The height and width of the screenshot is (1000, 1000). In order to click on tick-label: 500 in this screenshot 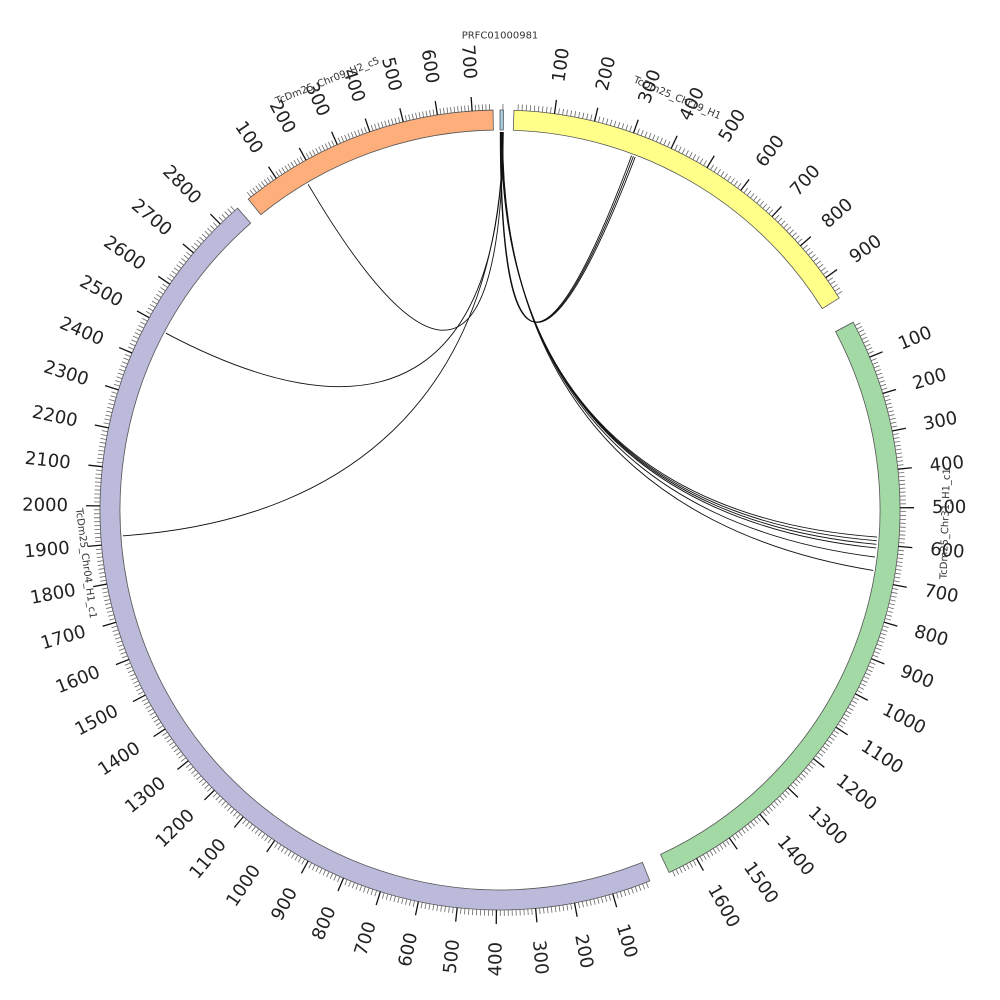, I will do `click(452, 956)`.